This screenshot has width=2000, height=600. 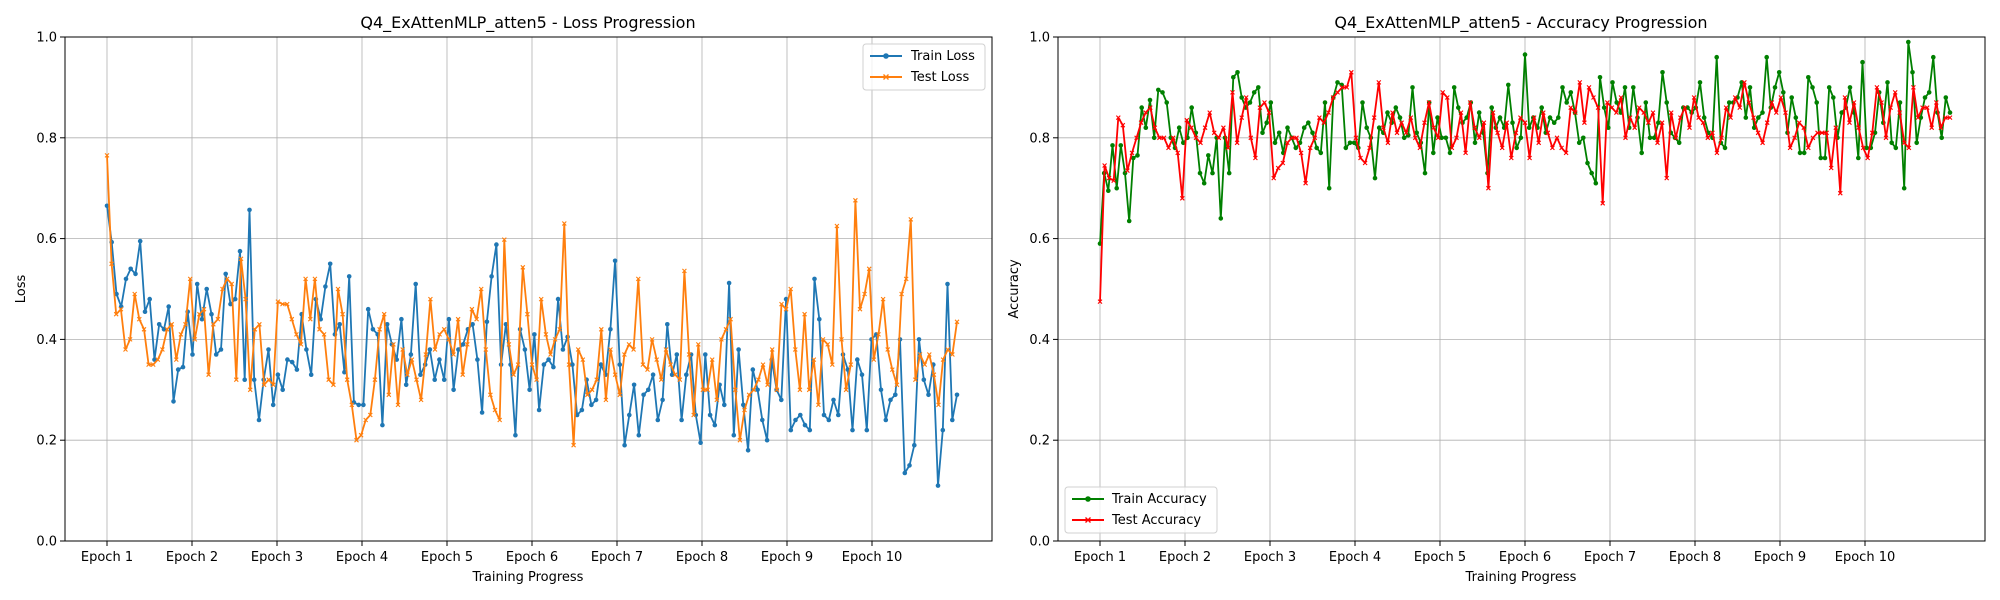 I want to click on accuracy-x-tick-label: Epoch 8, so click(x=1695, y=557).